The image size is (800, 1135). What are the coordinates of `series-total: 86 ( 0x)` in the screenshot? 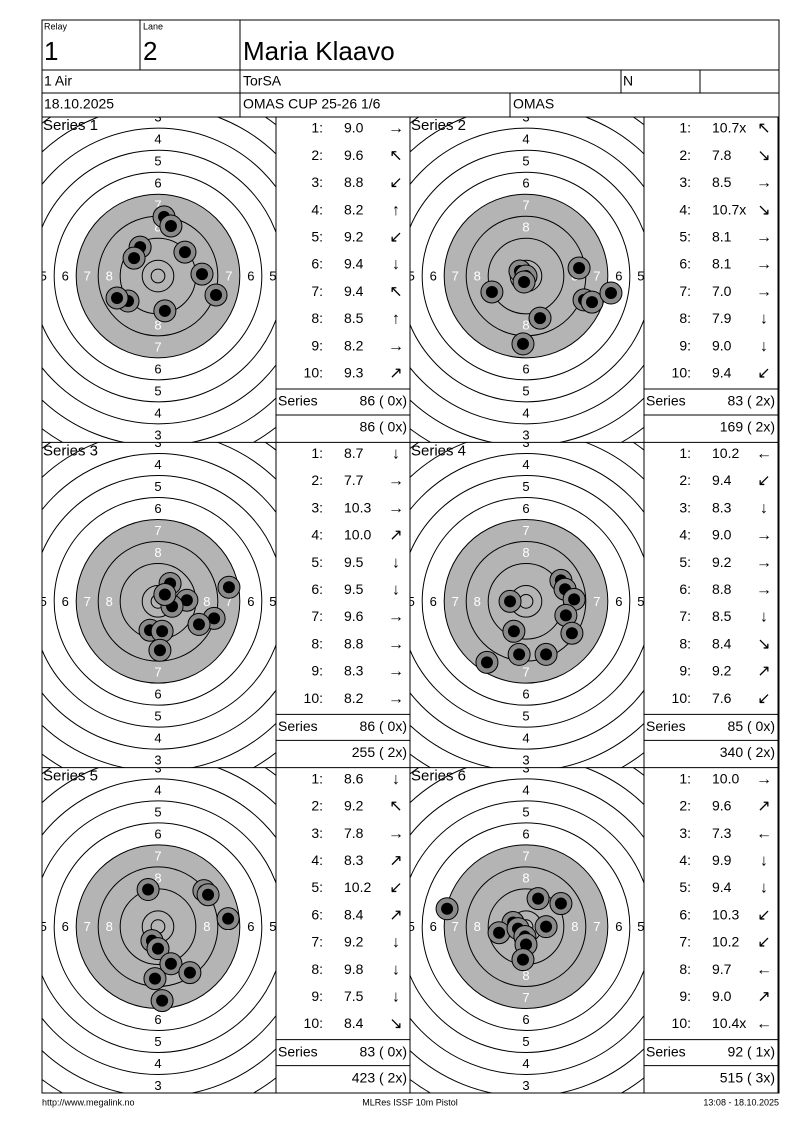 It's located at (383, 726).